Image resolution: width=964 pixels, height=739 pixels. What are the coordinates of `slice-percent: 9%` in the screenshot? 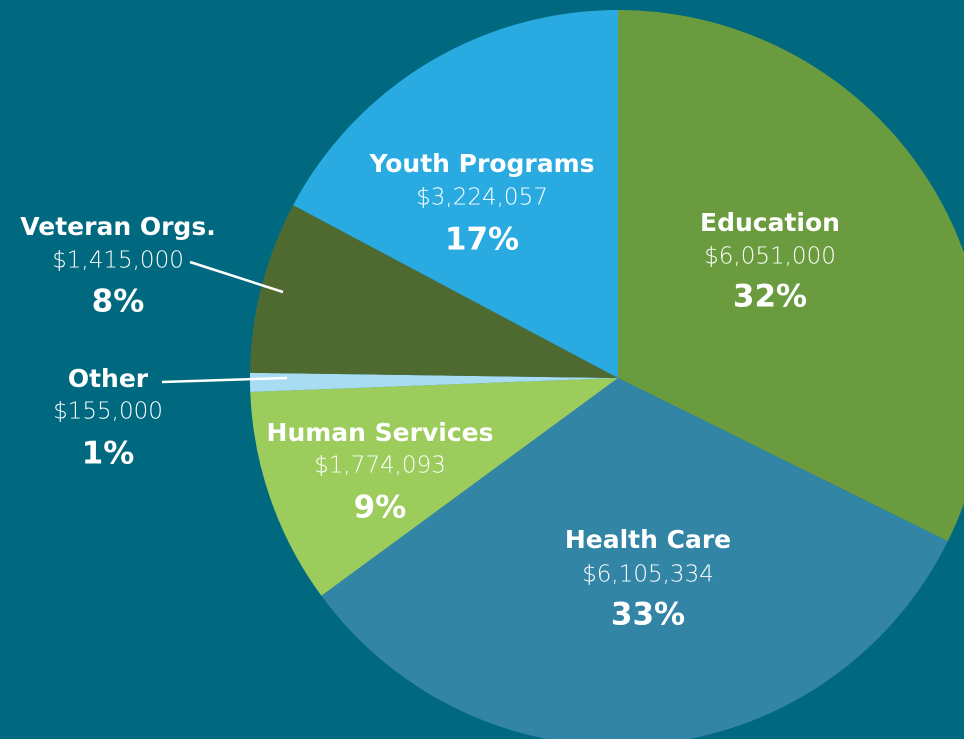 It's located at (380, 508).